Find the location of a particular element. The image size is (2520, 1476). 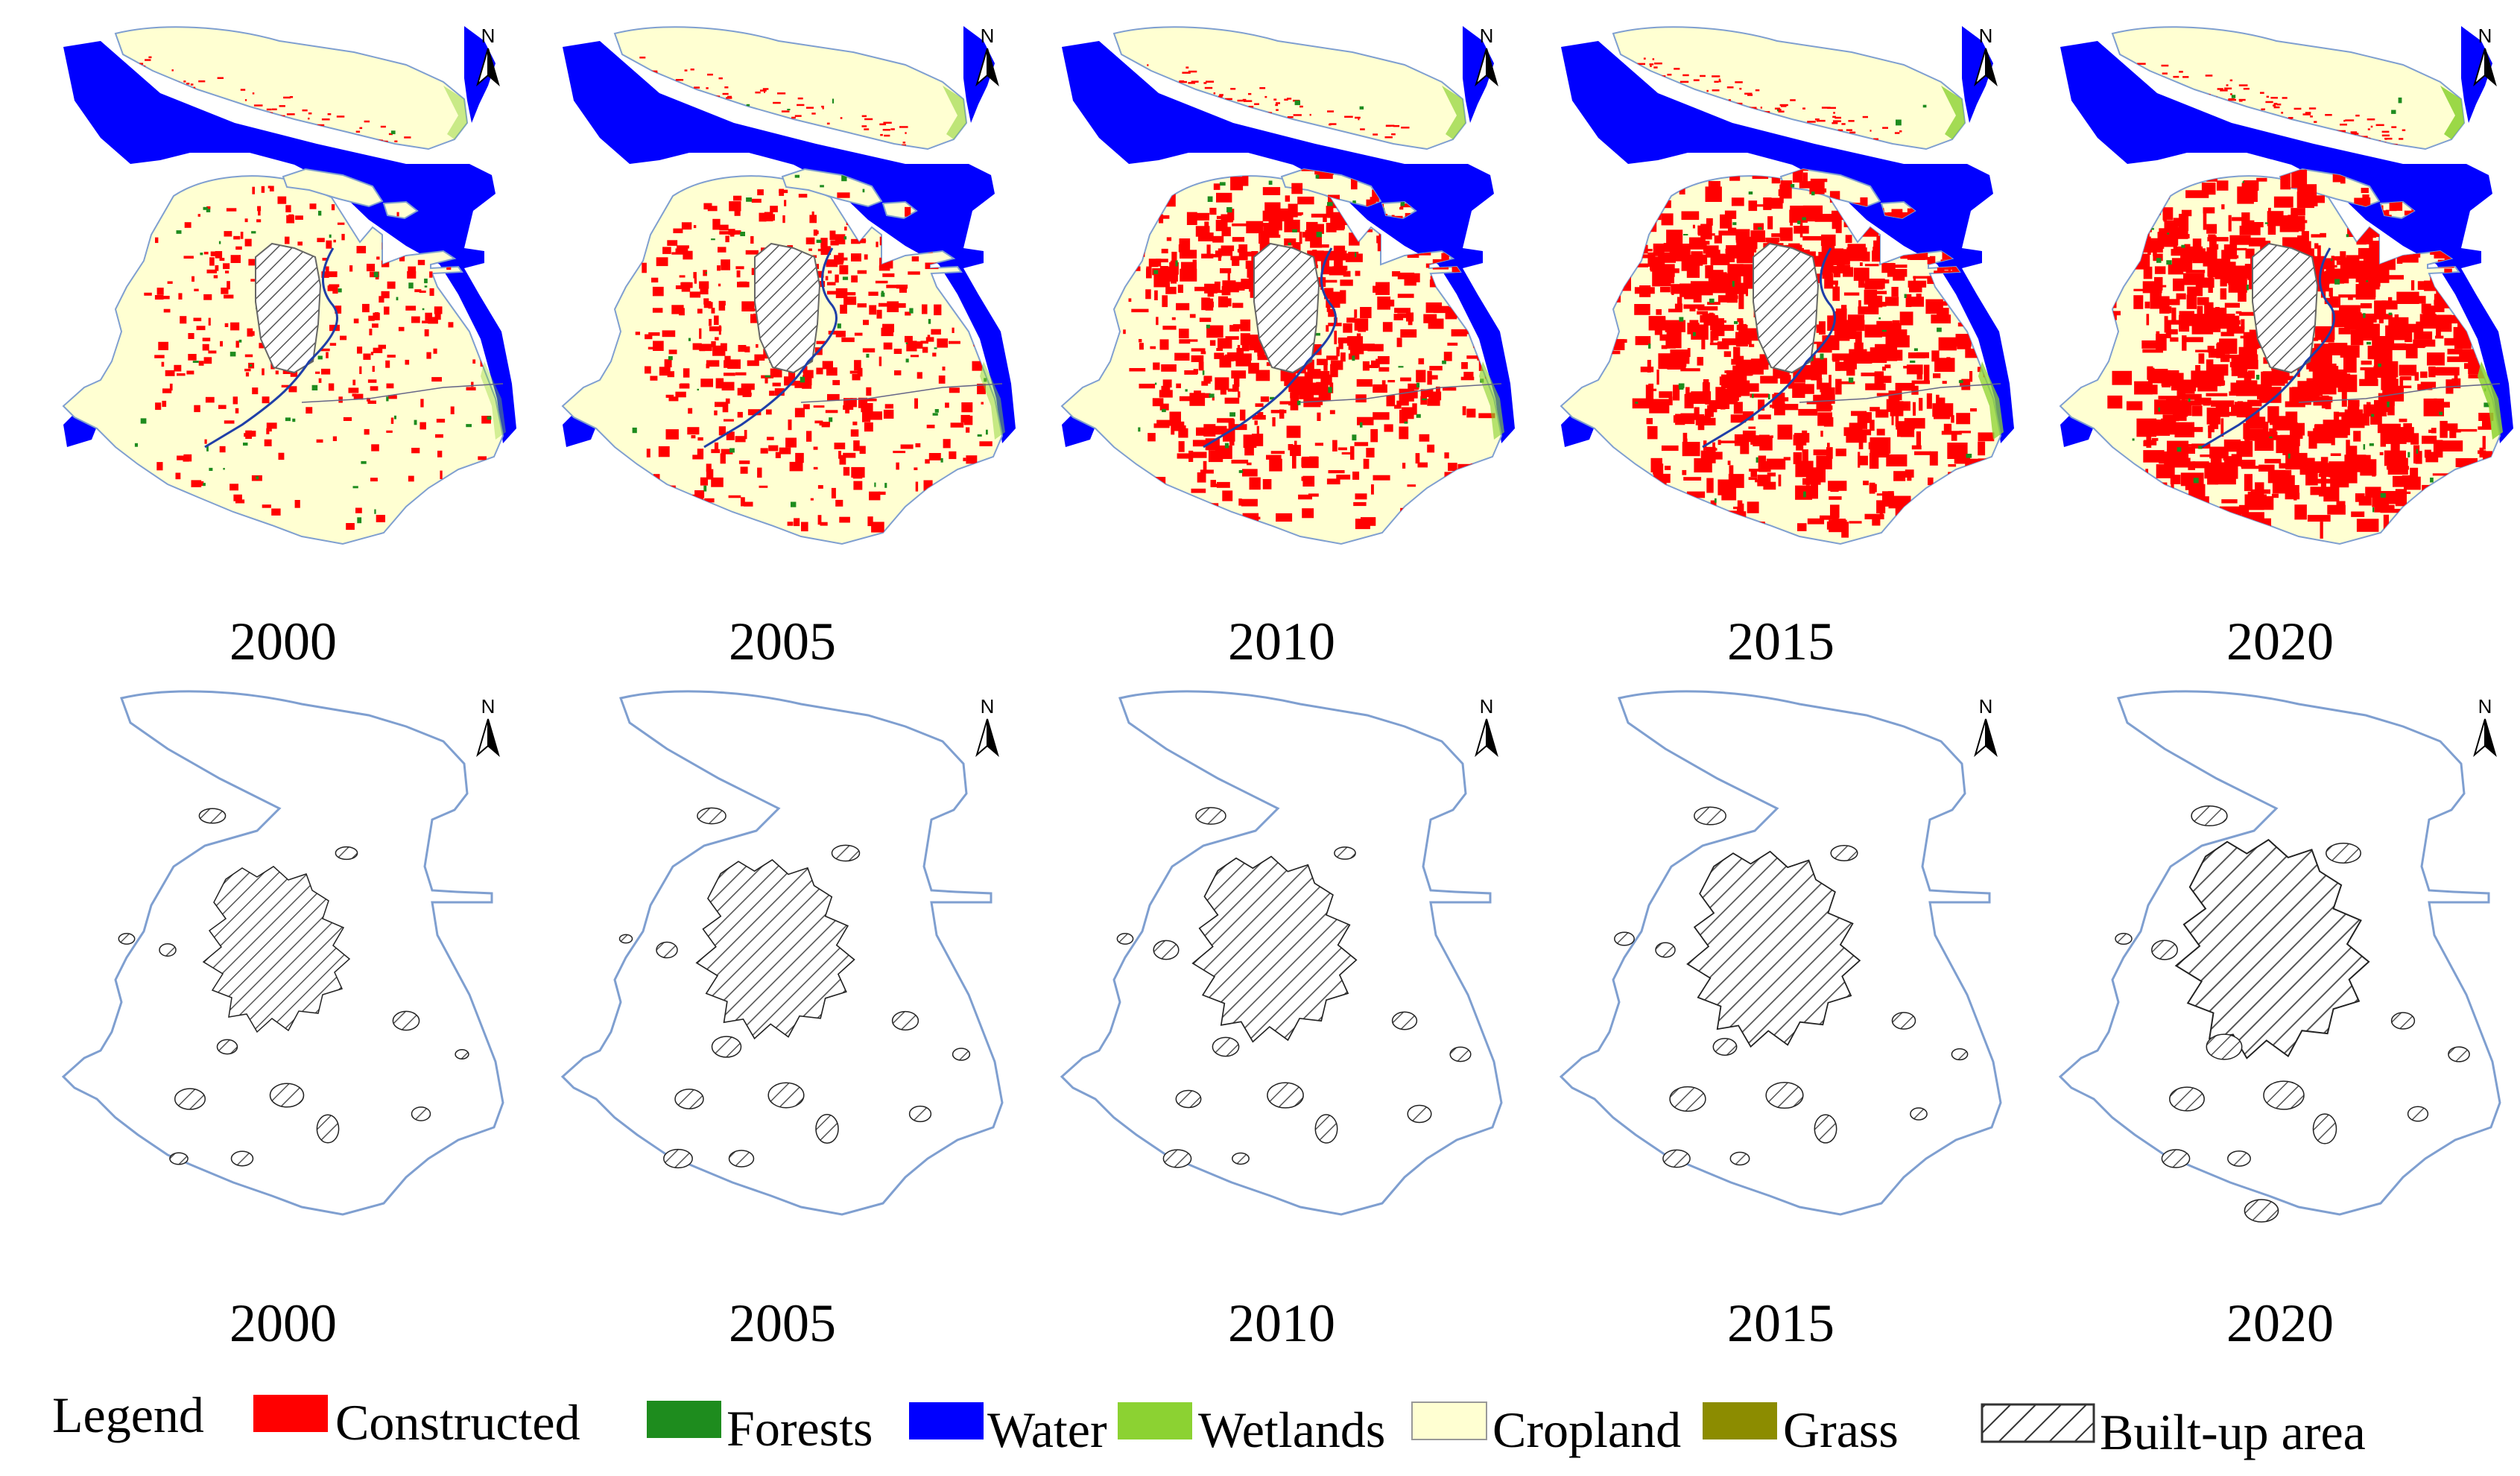

bottom-year-labels: 2000 2005 2010 2015 2020 is located at coordinates (1281, 1323).